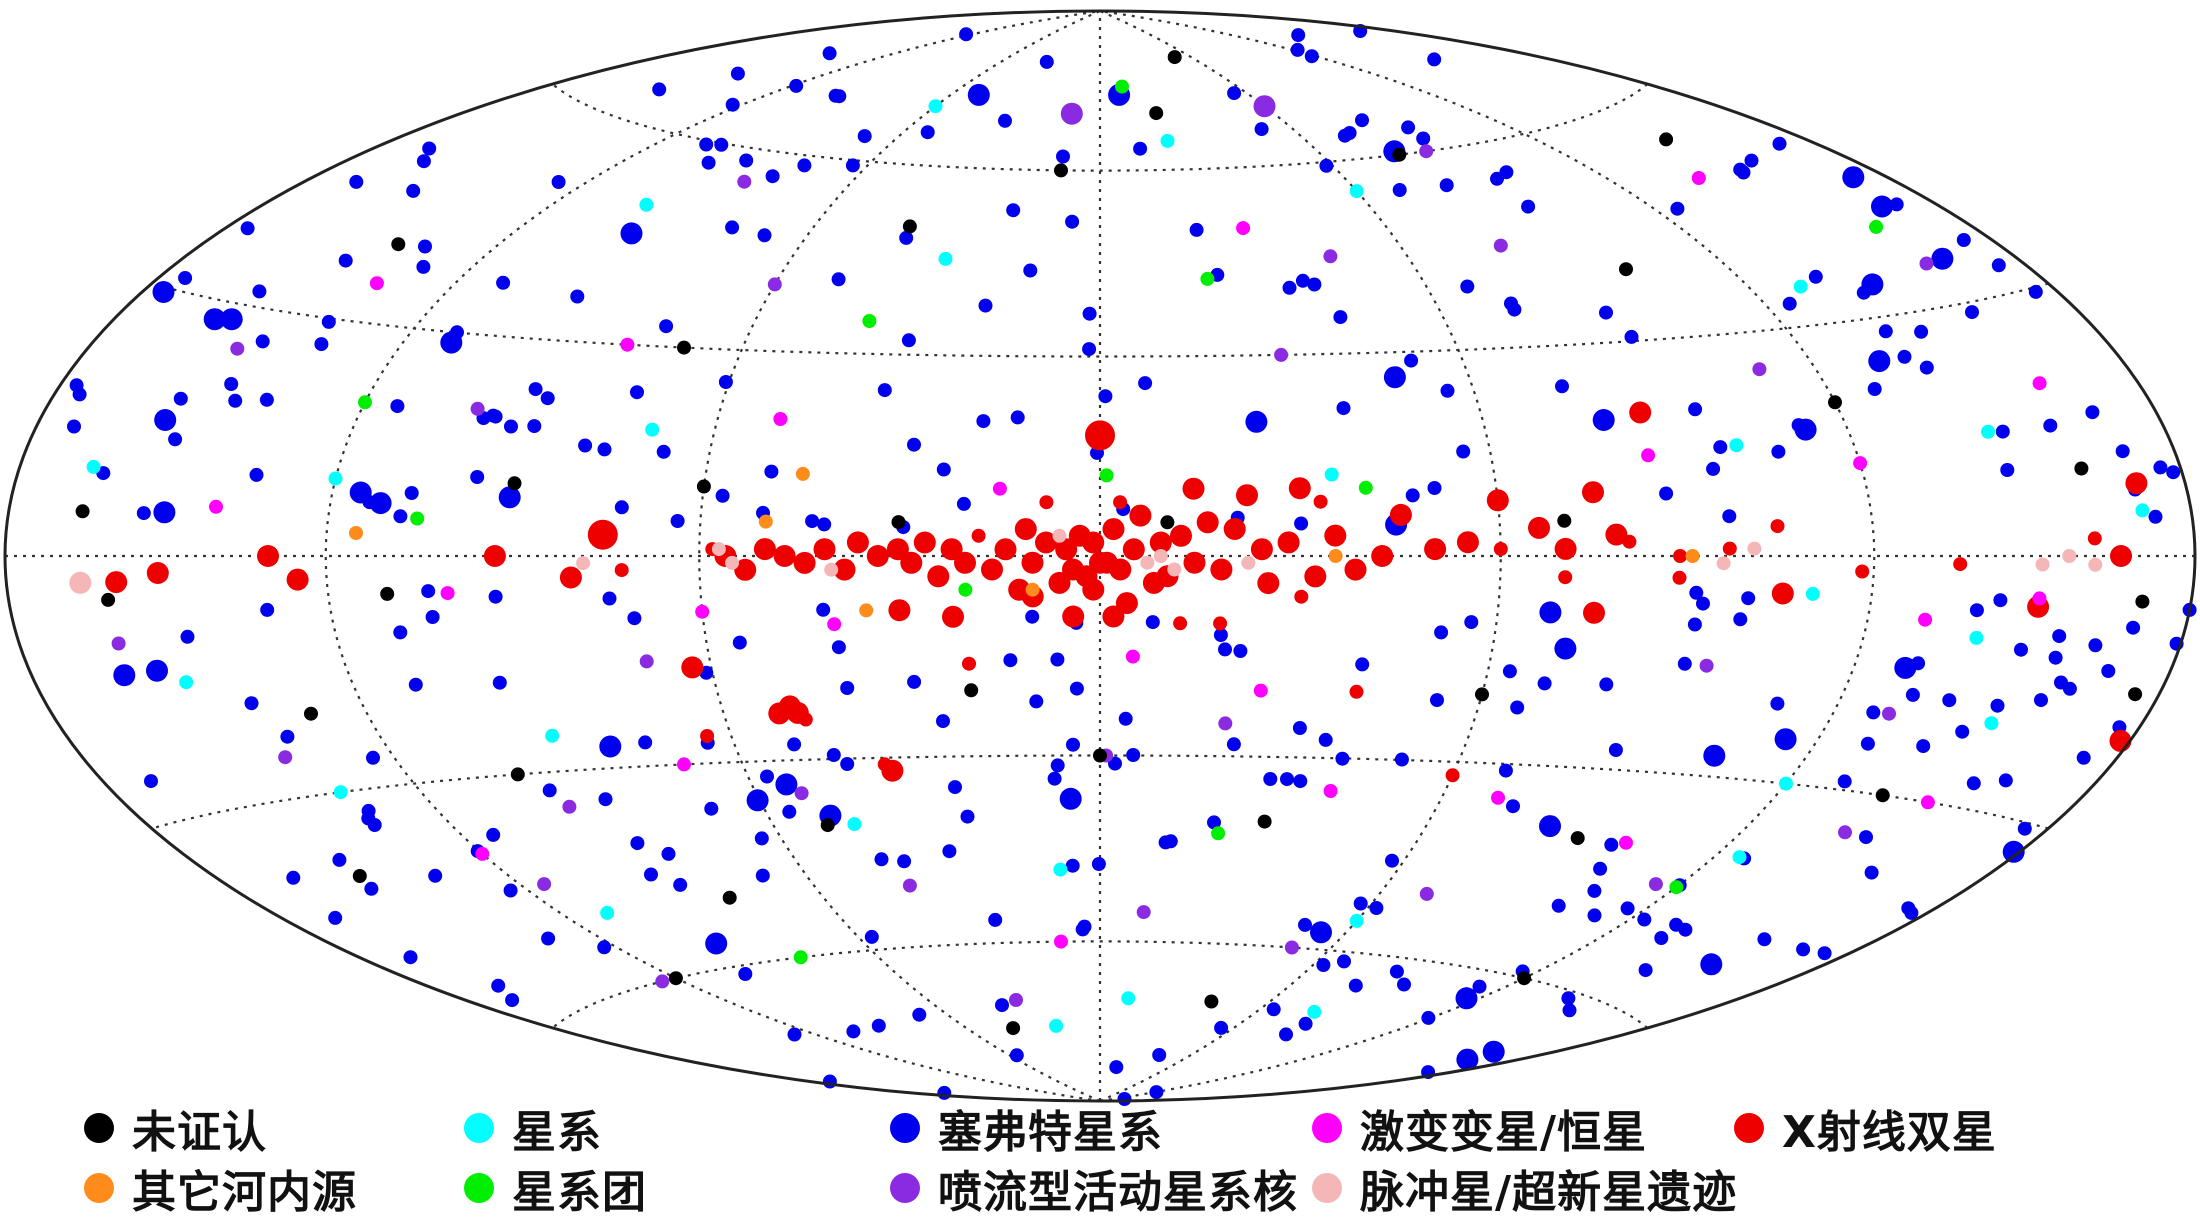 This screenshot has width=2200, height=1226. What do you see at coordinates (1504, 1132) in the screenshot?
I see `legend-label: 激变变星/恒星` at bounding box center [1504, 1132].